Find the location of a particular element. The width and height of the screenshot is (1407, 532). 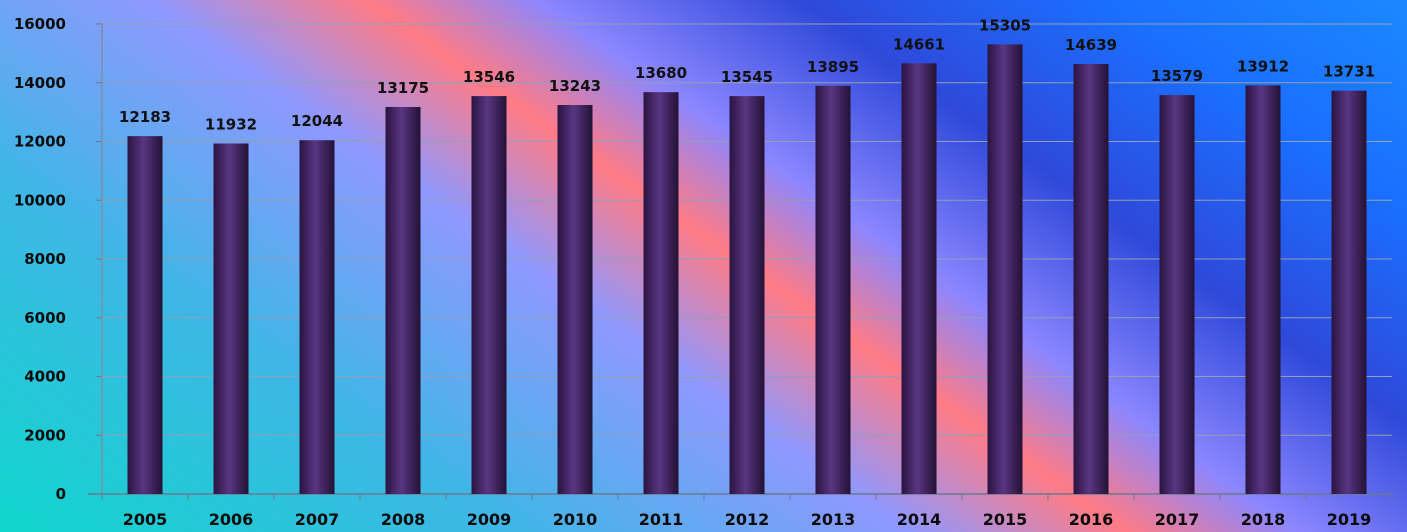

bar-value-label: 13895 is located at coordinates (833, 67).